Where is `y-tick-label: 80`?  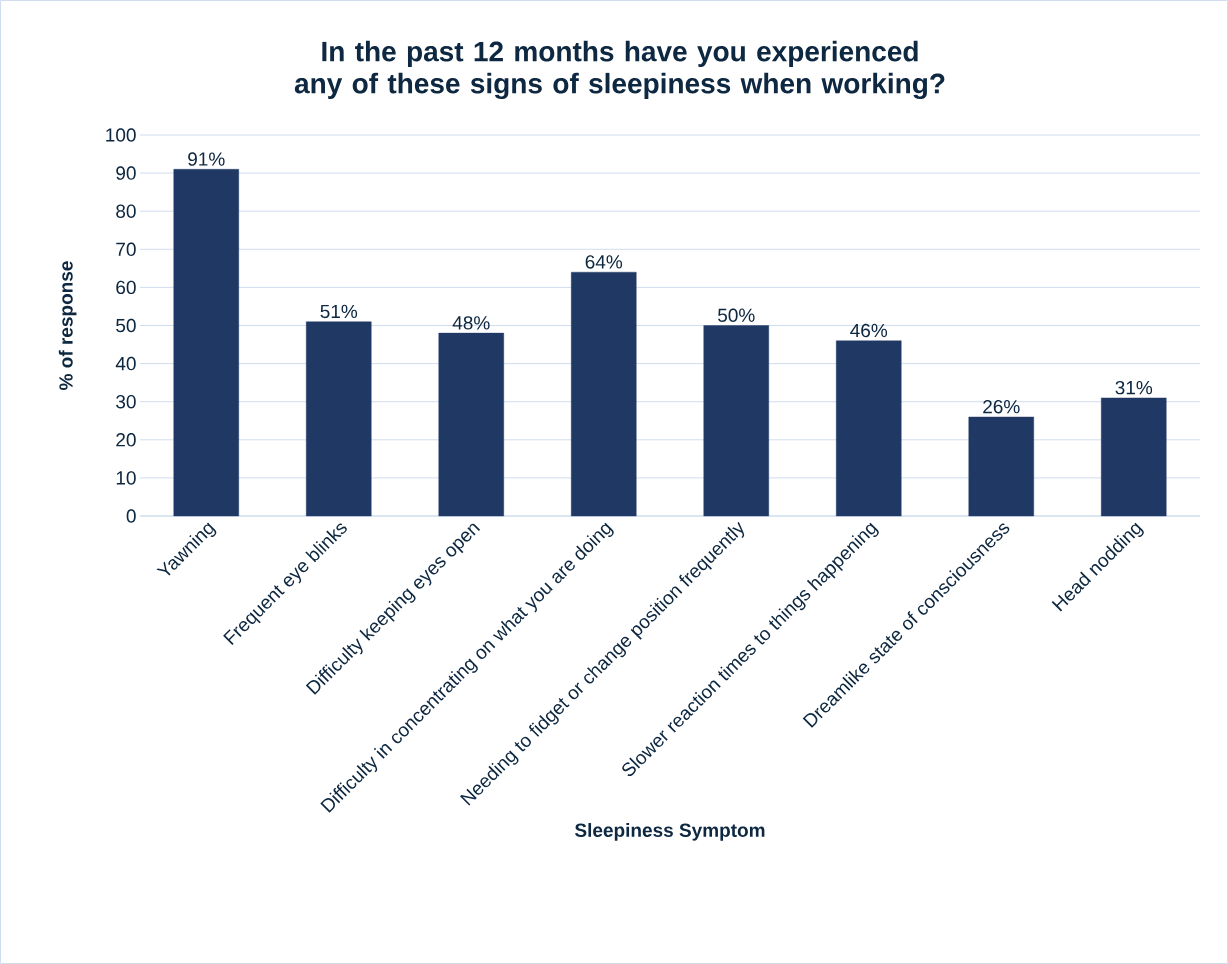 y-tick-label: 80 is located at coordinates (126, 211).